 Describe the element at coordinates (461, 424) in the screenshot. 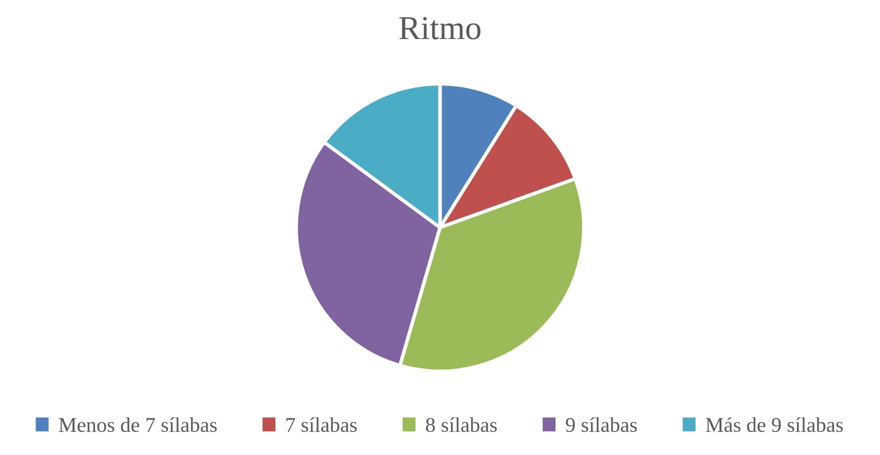

I see `legend-label: 8 sílabas` at that location.